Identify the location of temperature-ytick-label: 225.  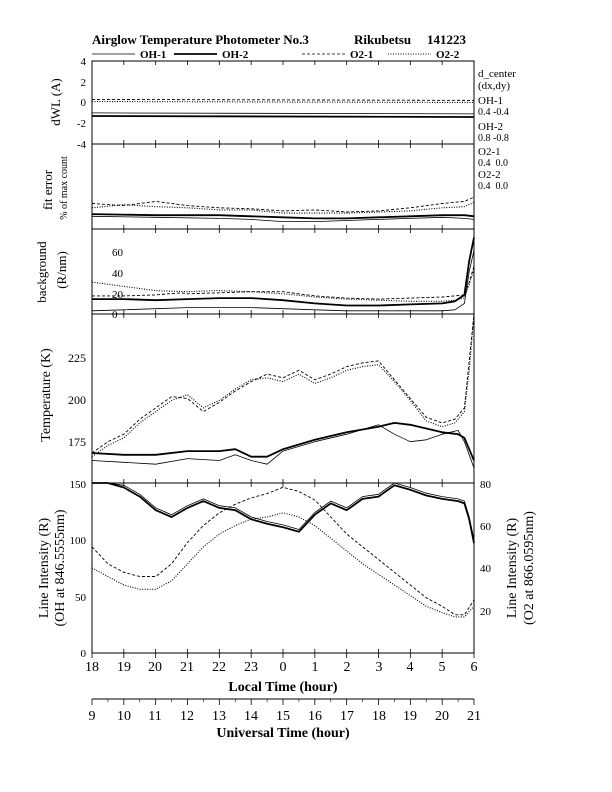
(77, 358).